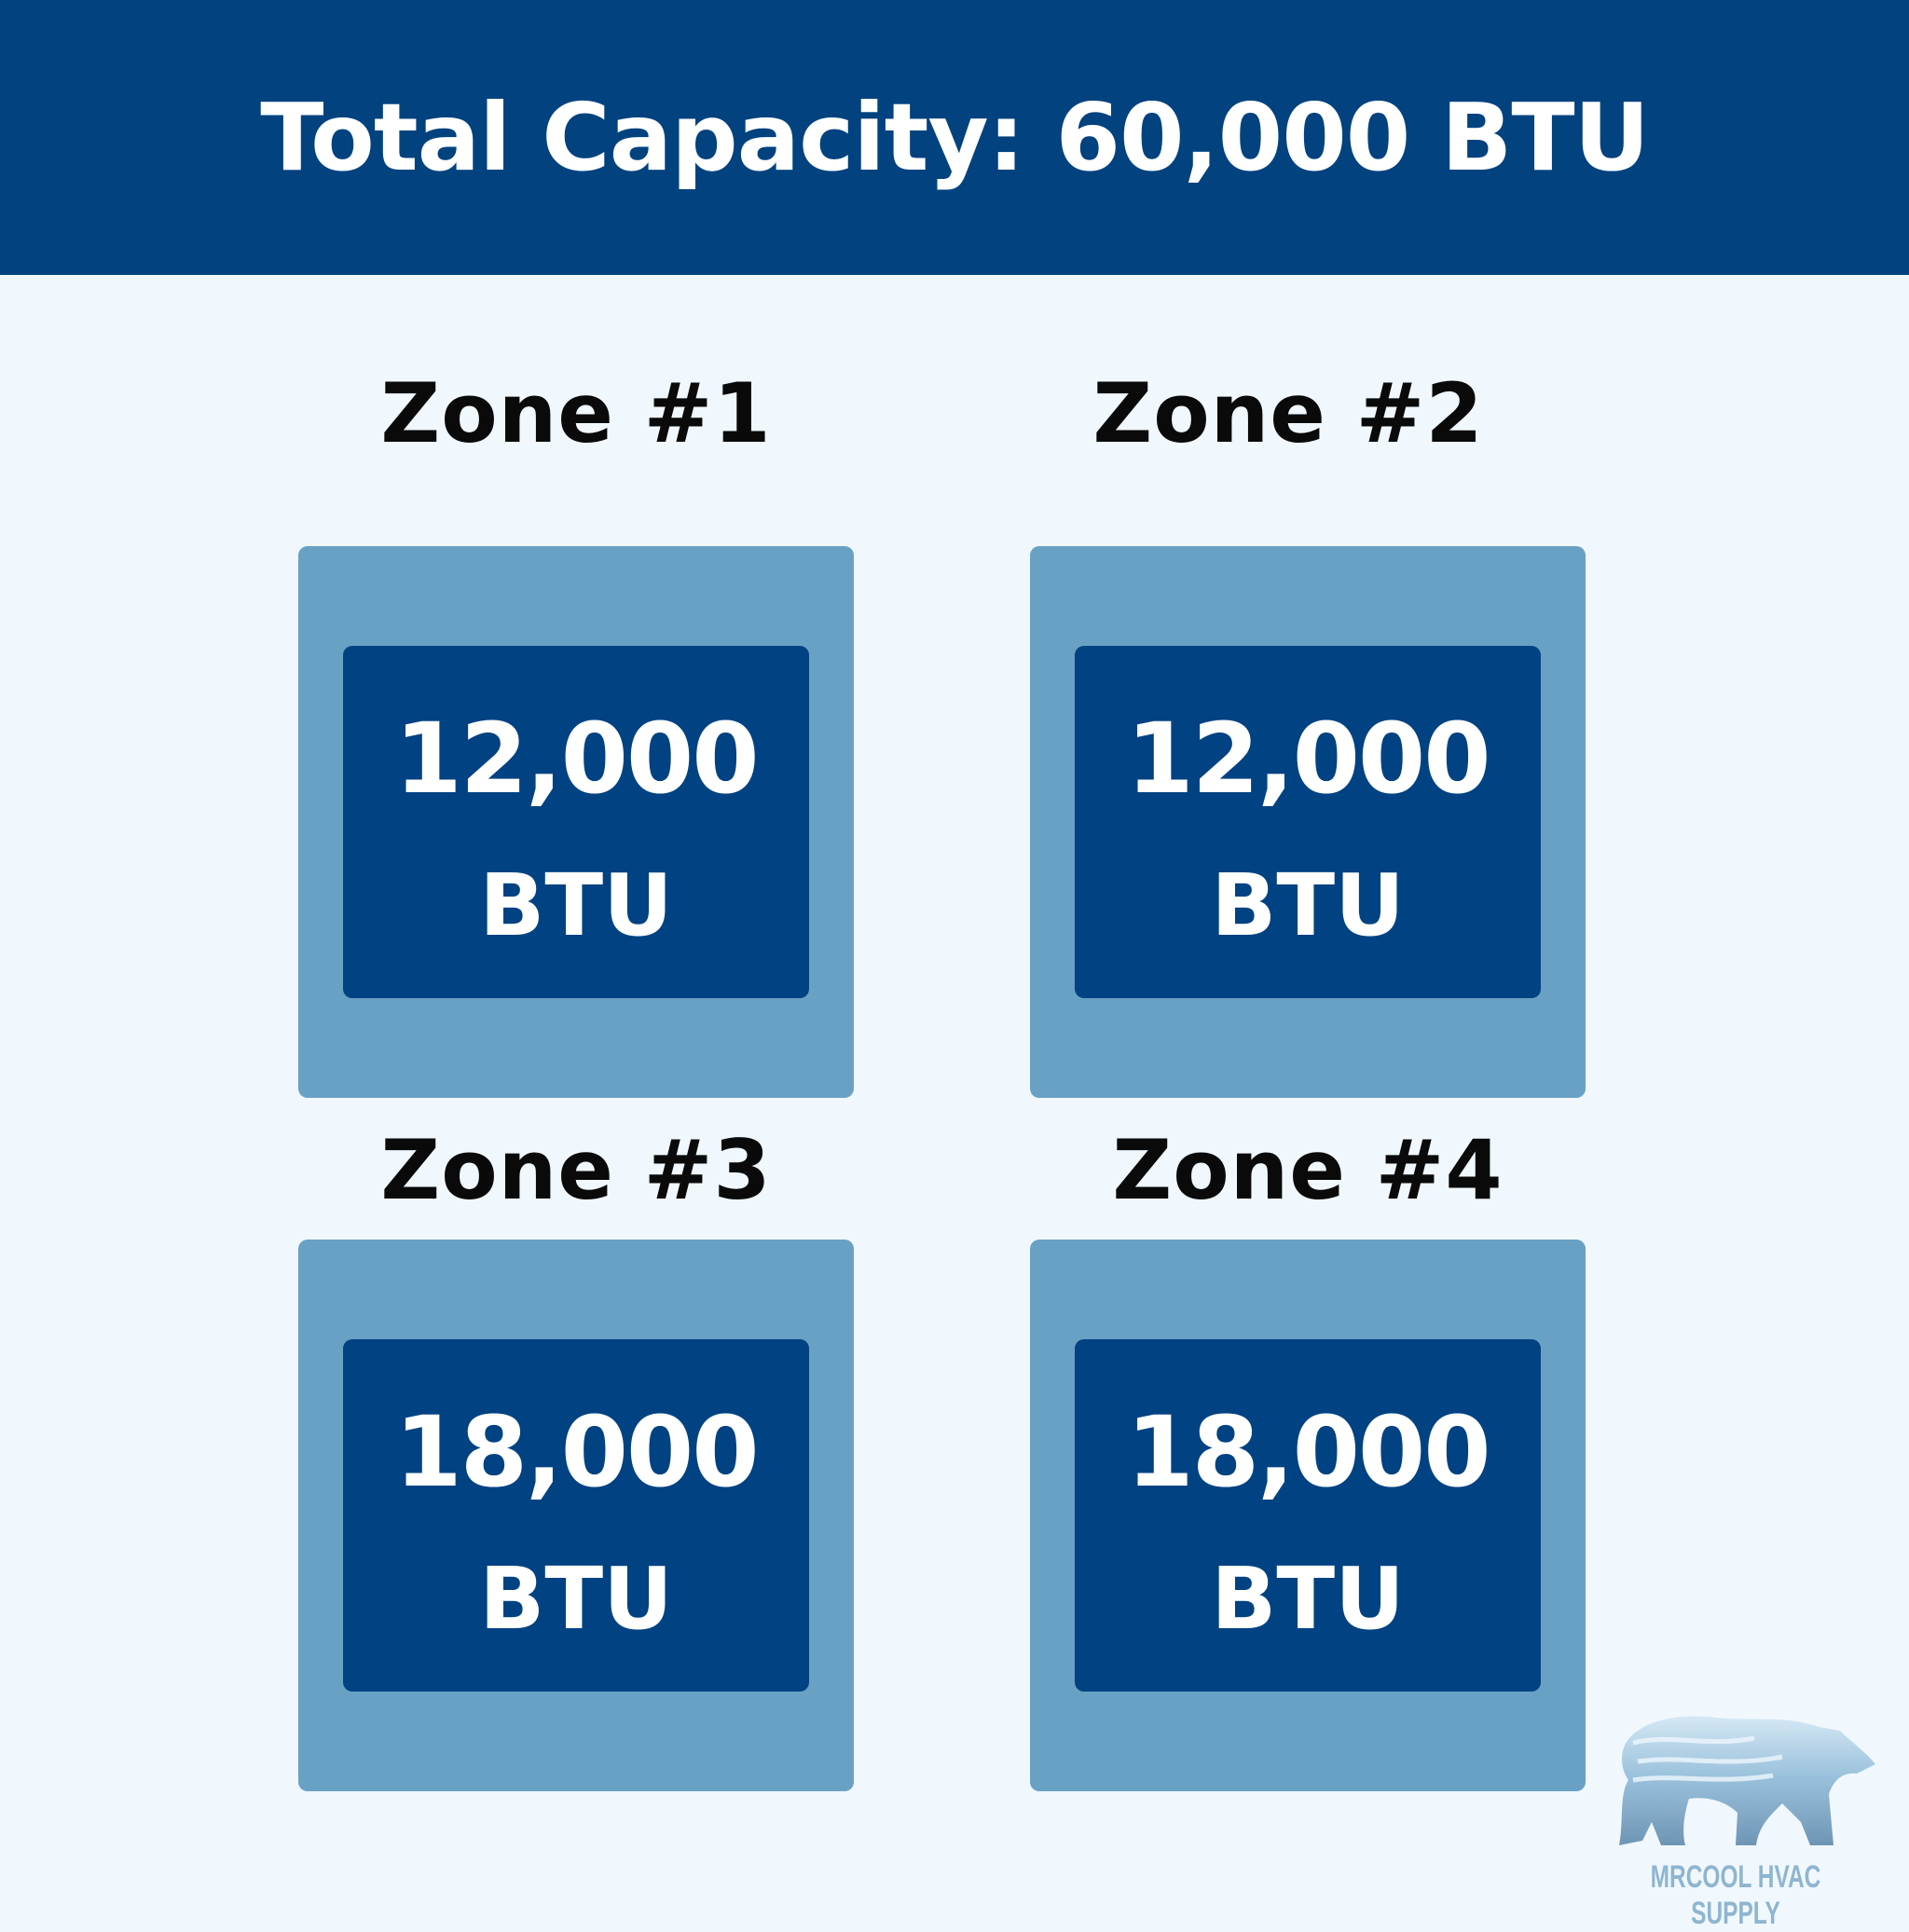  I want to click on zone-3-capacity-panel: 18,000 BTU, so click(576, 1515).